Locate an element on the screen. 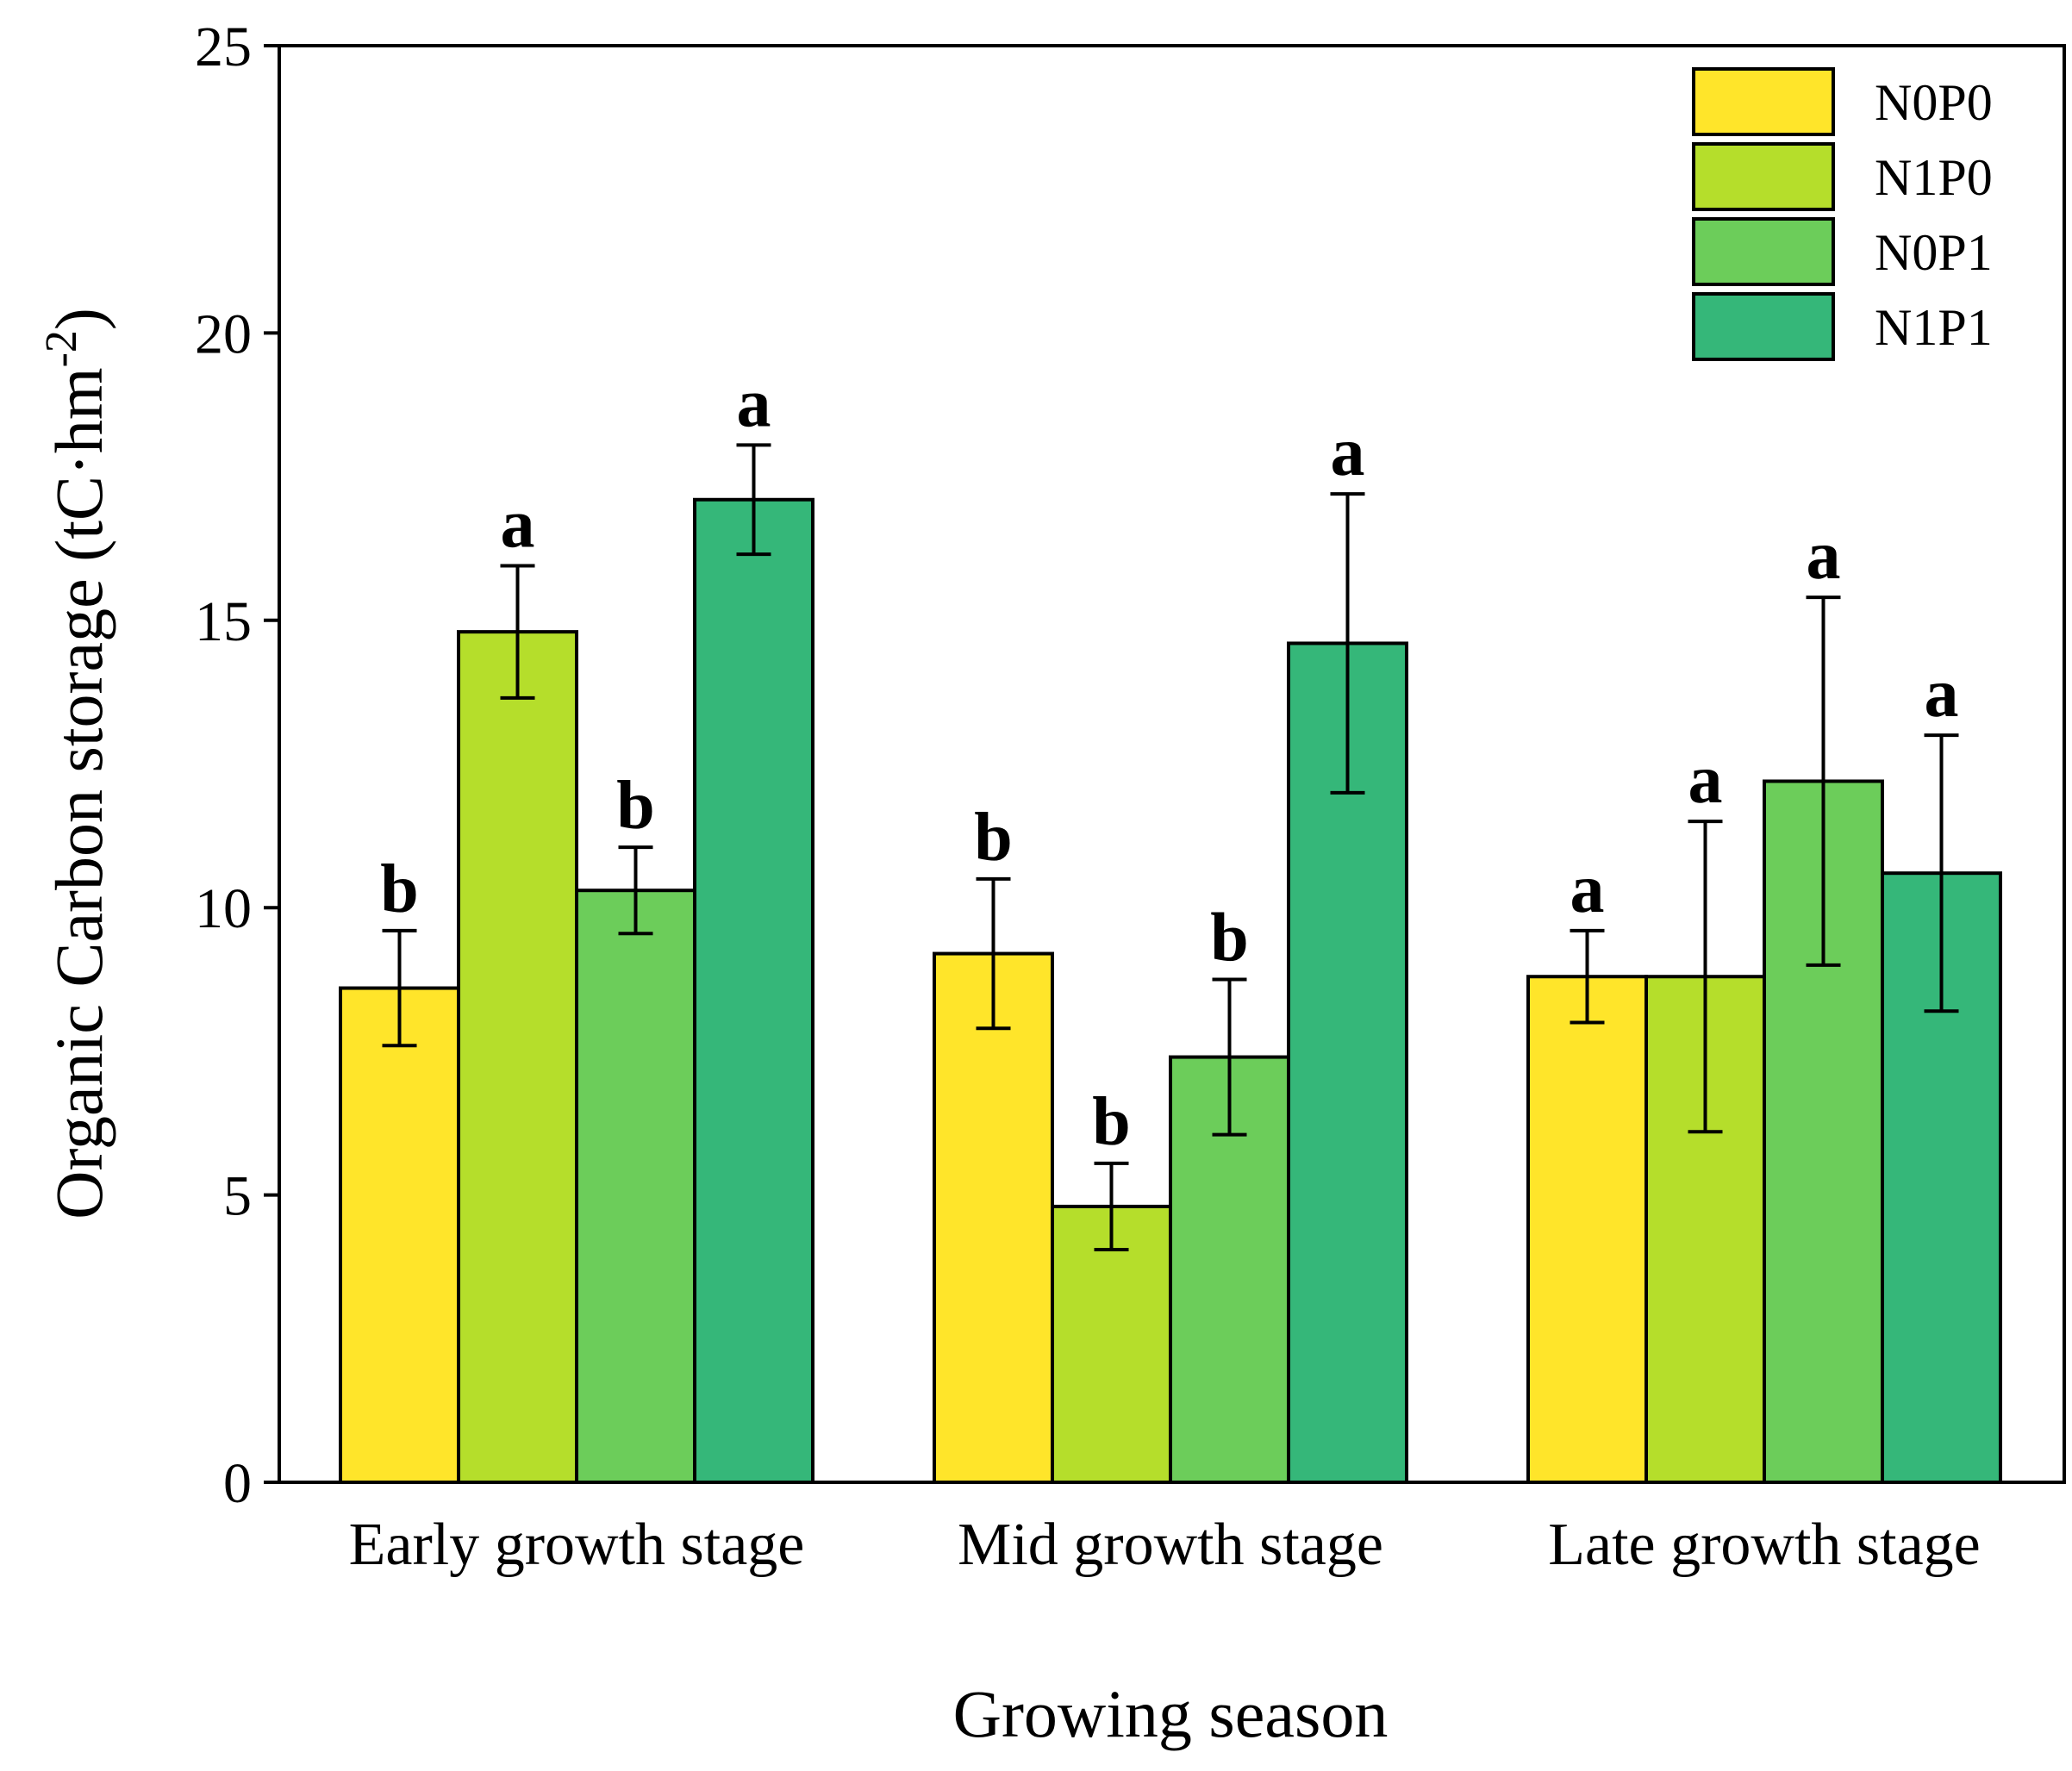 This screenshot has width=2072, height=1771. legend-label: N0P1 is located at coordinates (1934, 252).